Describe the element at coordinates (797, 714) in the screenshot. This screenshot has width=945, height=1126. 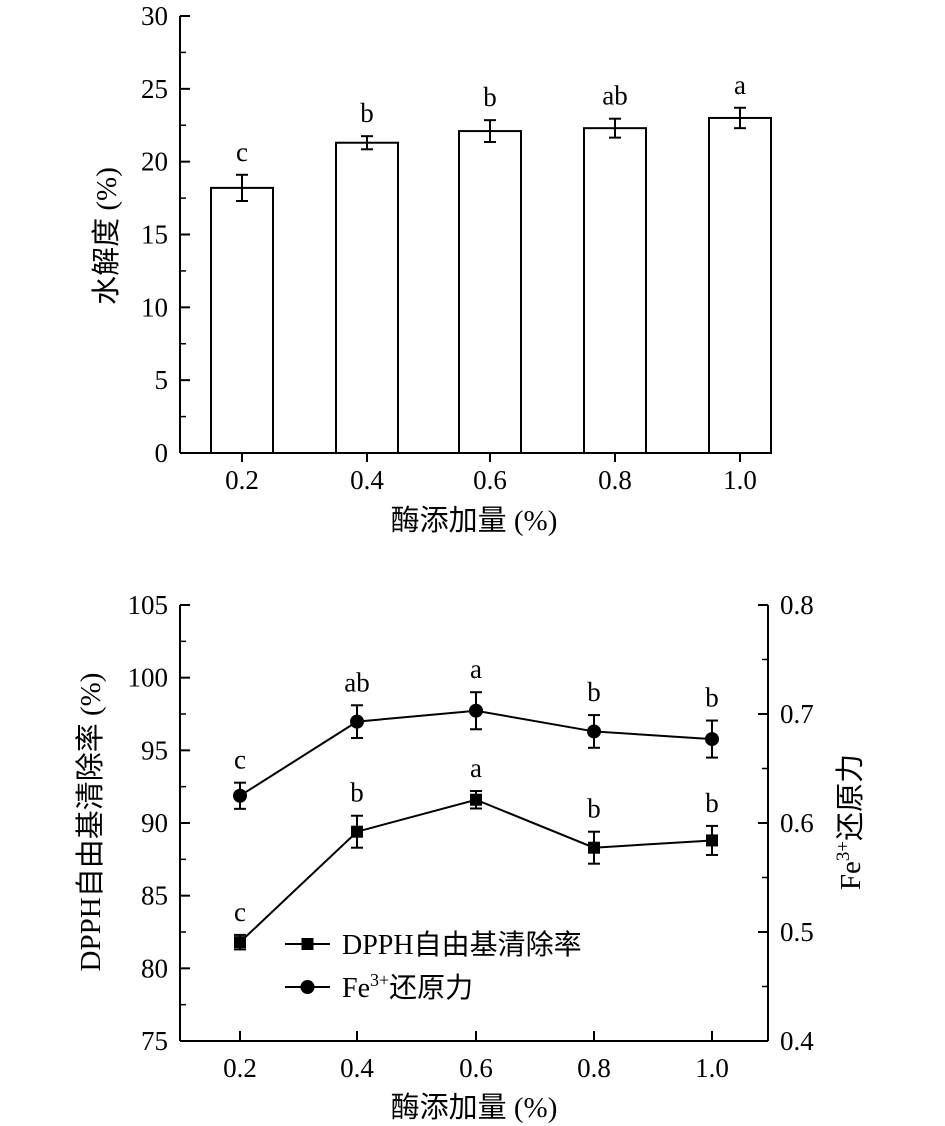
I see `right-y-tick-label: 0.7` at that location.